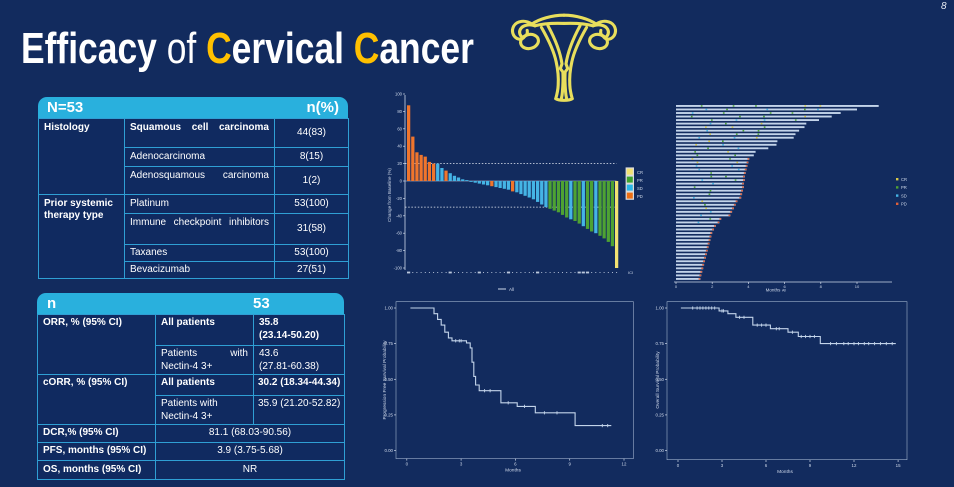 The height and width of the screenshot is (487, 954). I want to click on svg-text: Overall Survival Probability, so click(658, 380).